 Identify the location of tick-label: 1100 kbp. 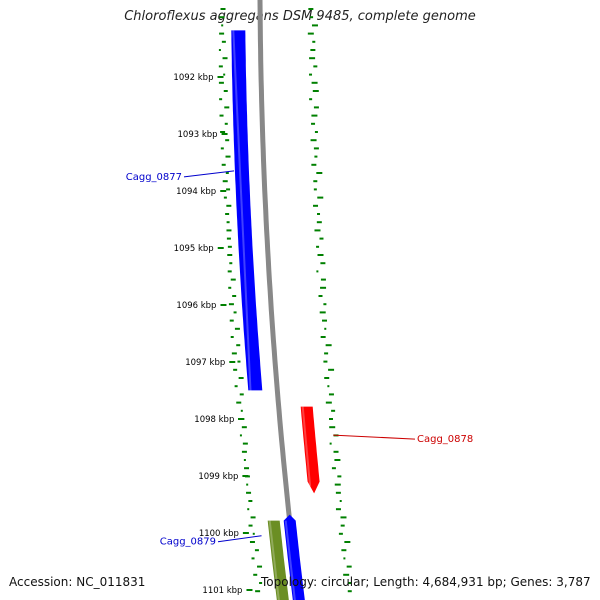
(219, 534).